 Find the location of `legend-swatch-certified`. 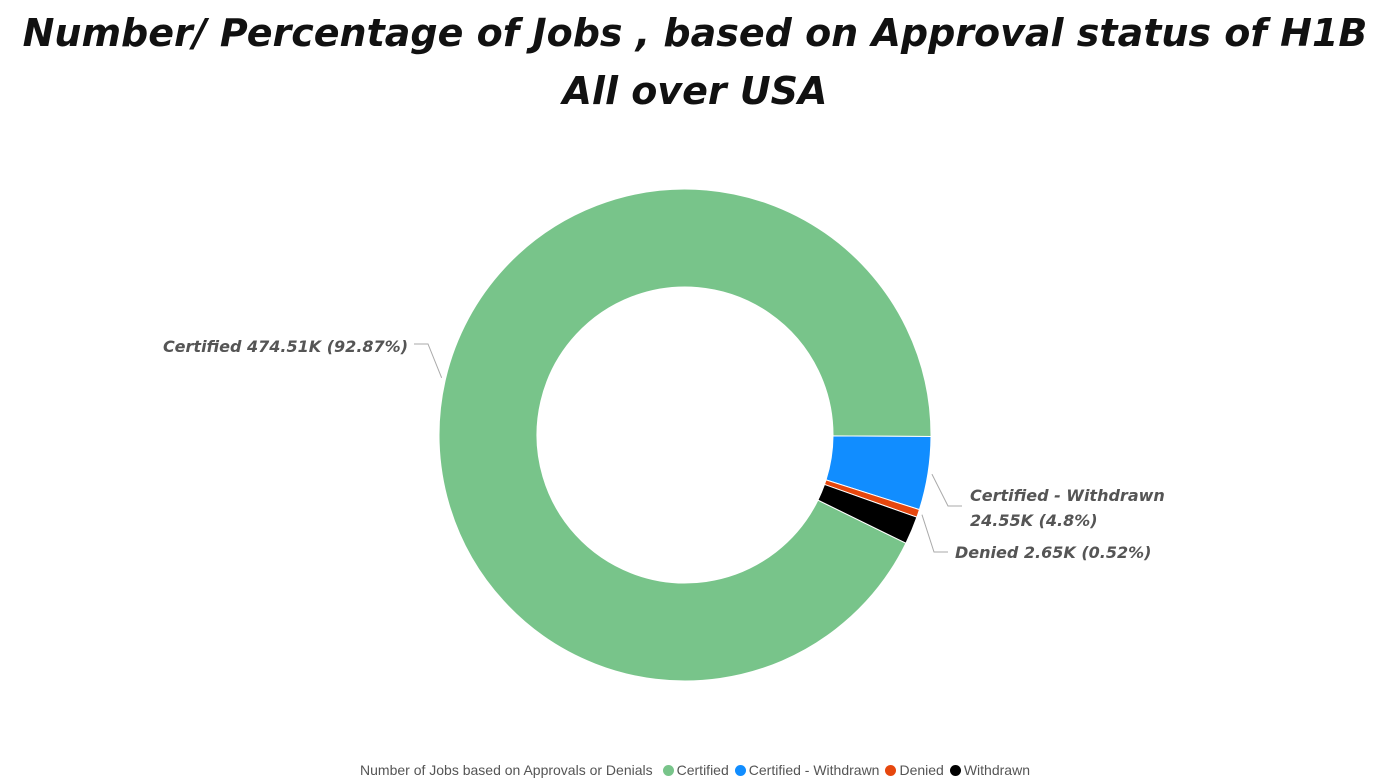

legend-swatch-certified is located at coordinates (668, 770).